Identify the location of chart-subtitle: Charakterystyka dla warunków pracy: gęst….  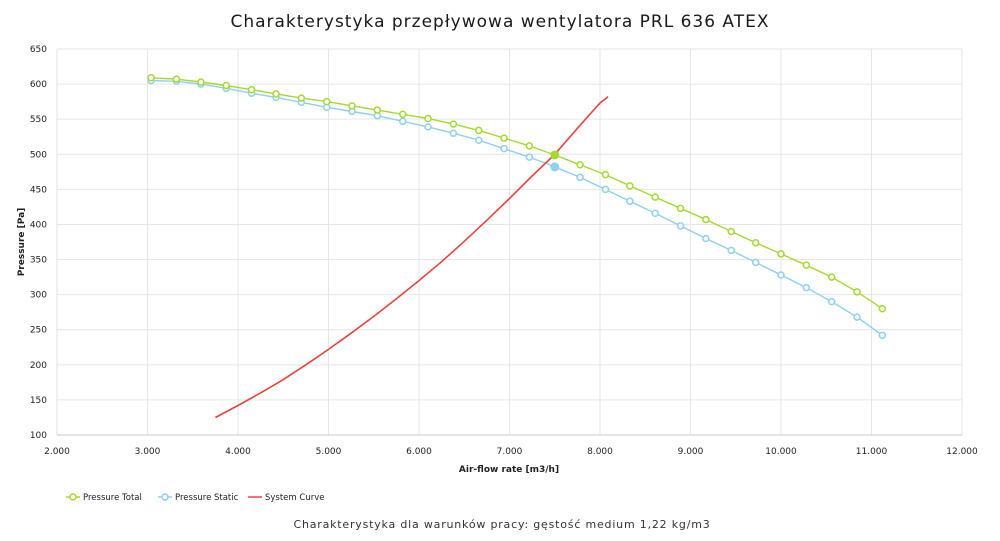
(501, 524).